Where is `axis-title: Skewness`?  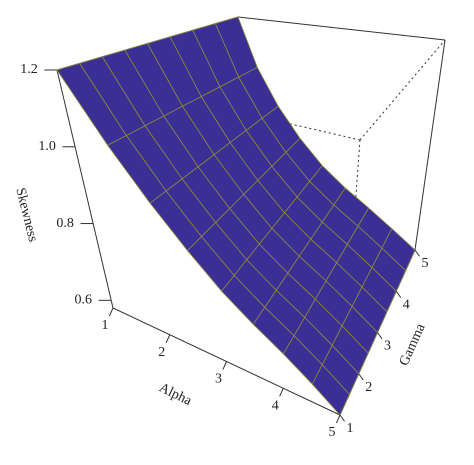
axis-title: Skewness is located at coordinates (26, 214).